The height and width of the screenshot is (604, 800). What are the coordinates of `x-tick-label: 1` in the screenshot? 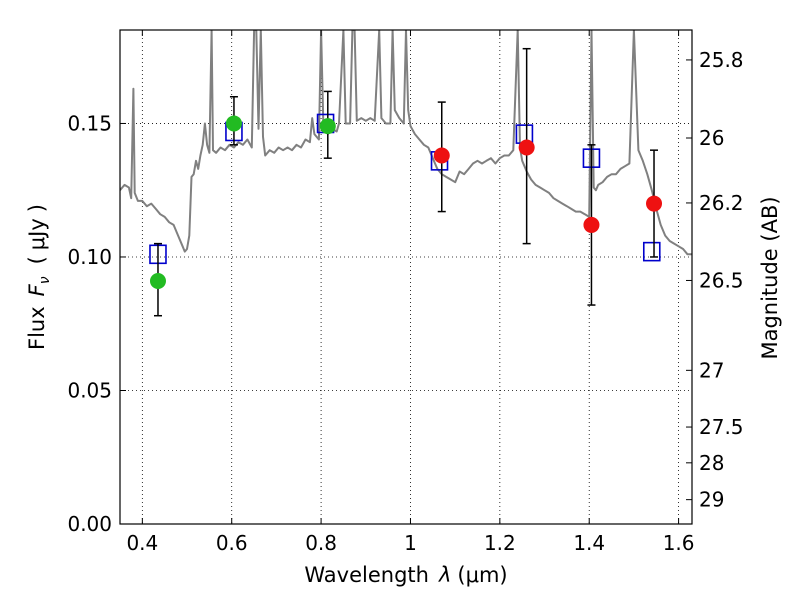 It's located at (410, 543).